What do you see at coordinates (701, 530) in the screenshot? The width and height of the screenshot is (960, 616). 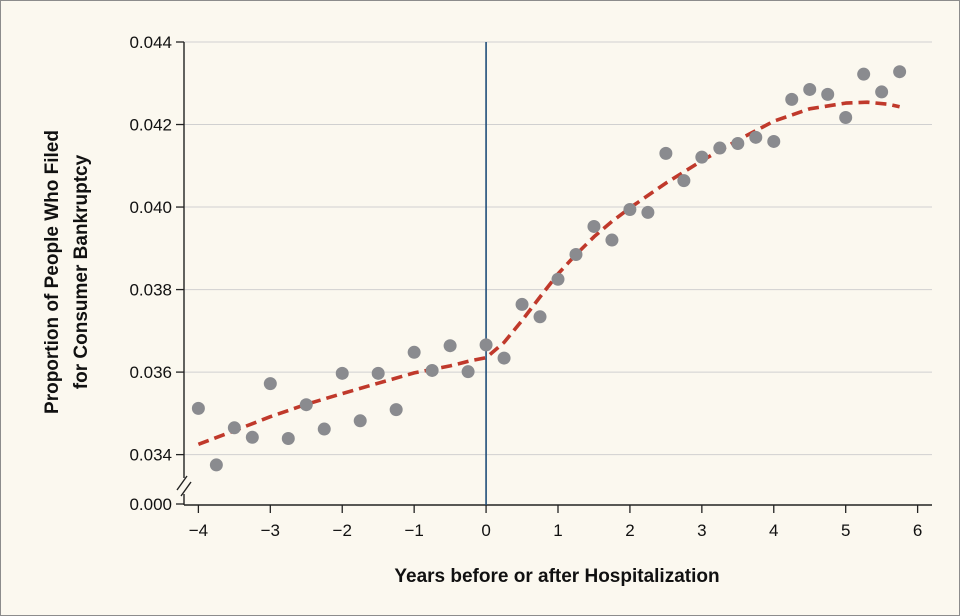 I see `x-tick-label: 3` at bounding box center [701, 530].